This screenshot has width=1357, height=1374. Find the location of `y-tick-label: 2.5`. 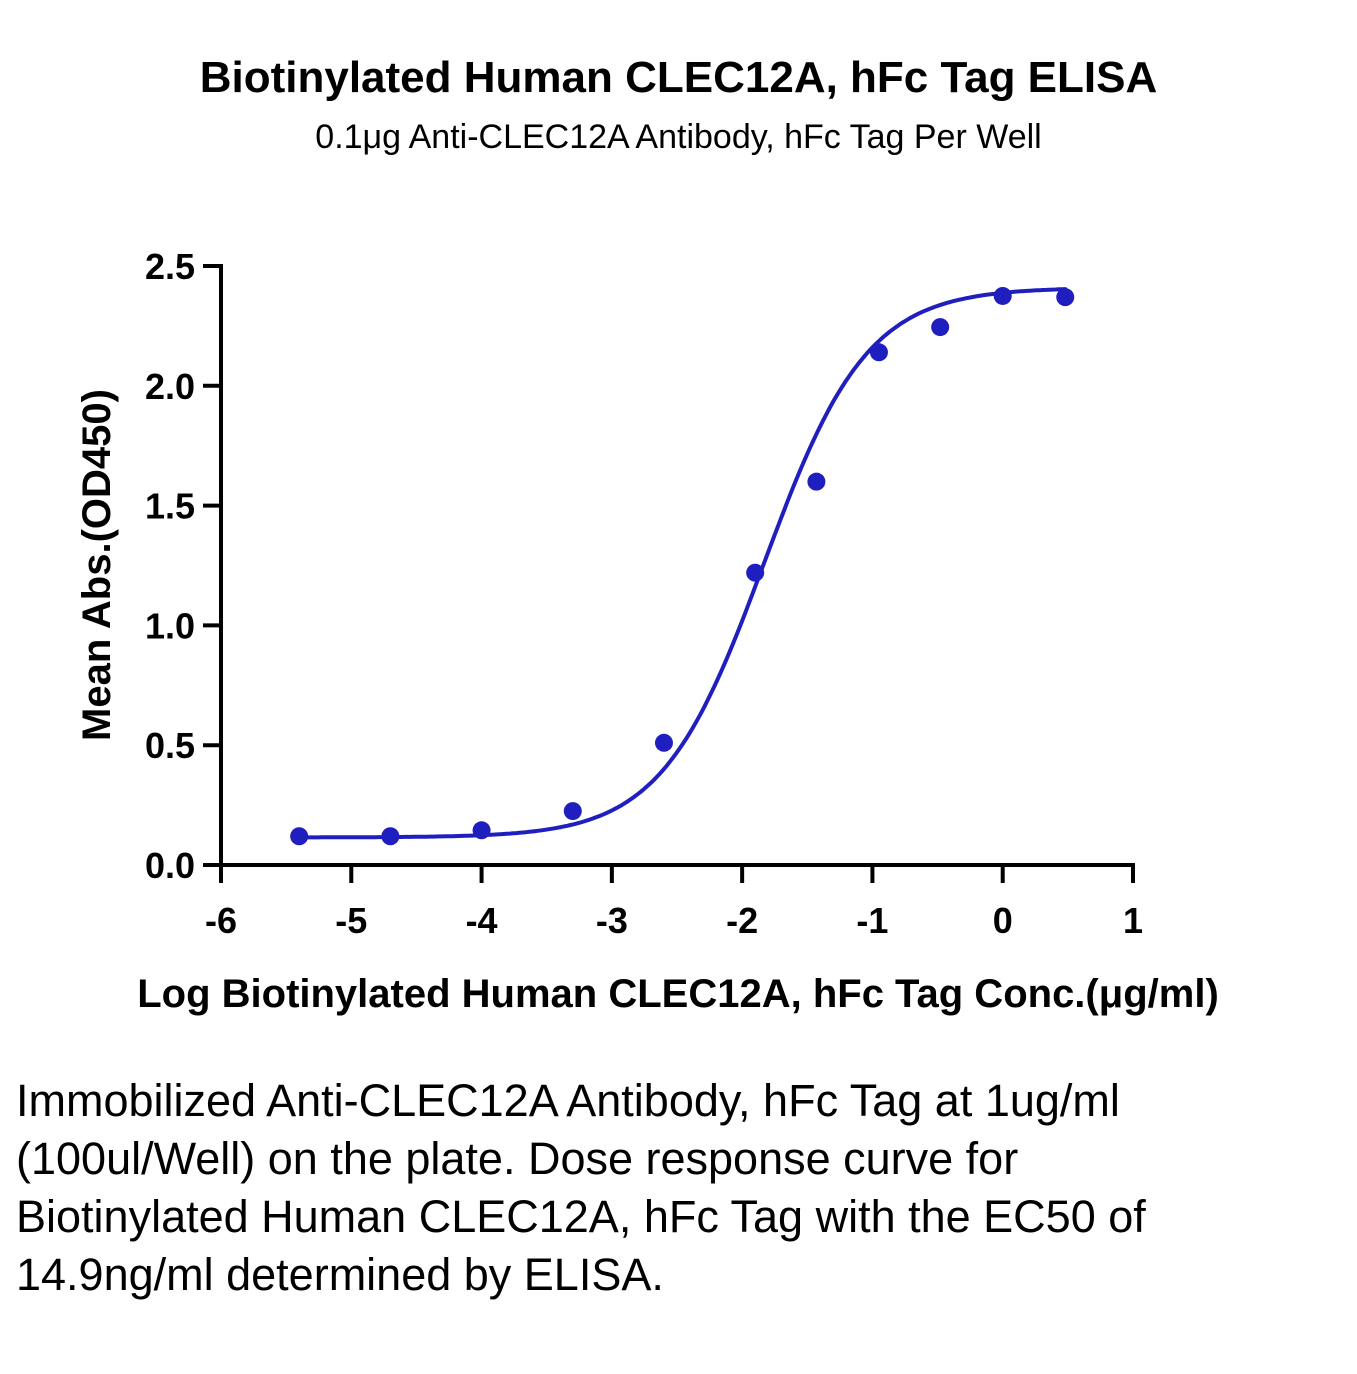

y-tick-label: 2.5 is located at coordinates (170, 266).